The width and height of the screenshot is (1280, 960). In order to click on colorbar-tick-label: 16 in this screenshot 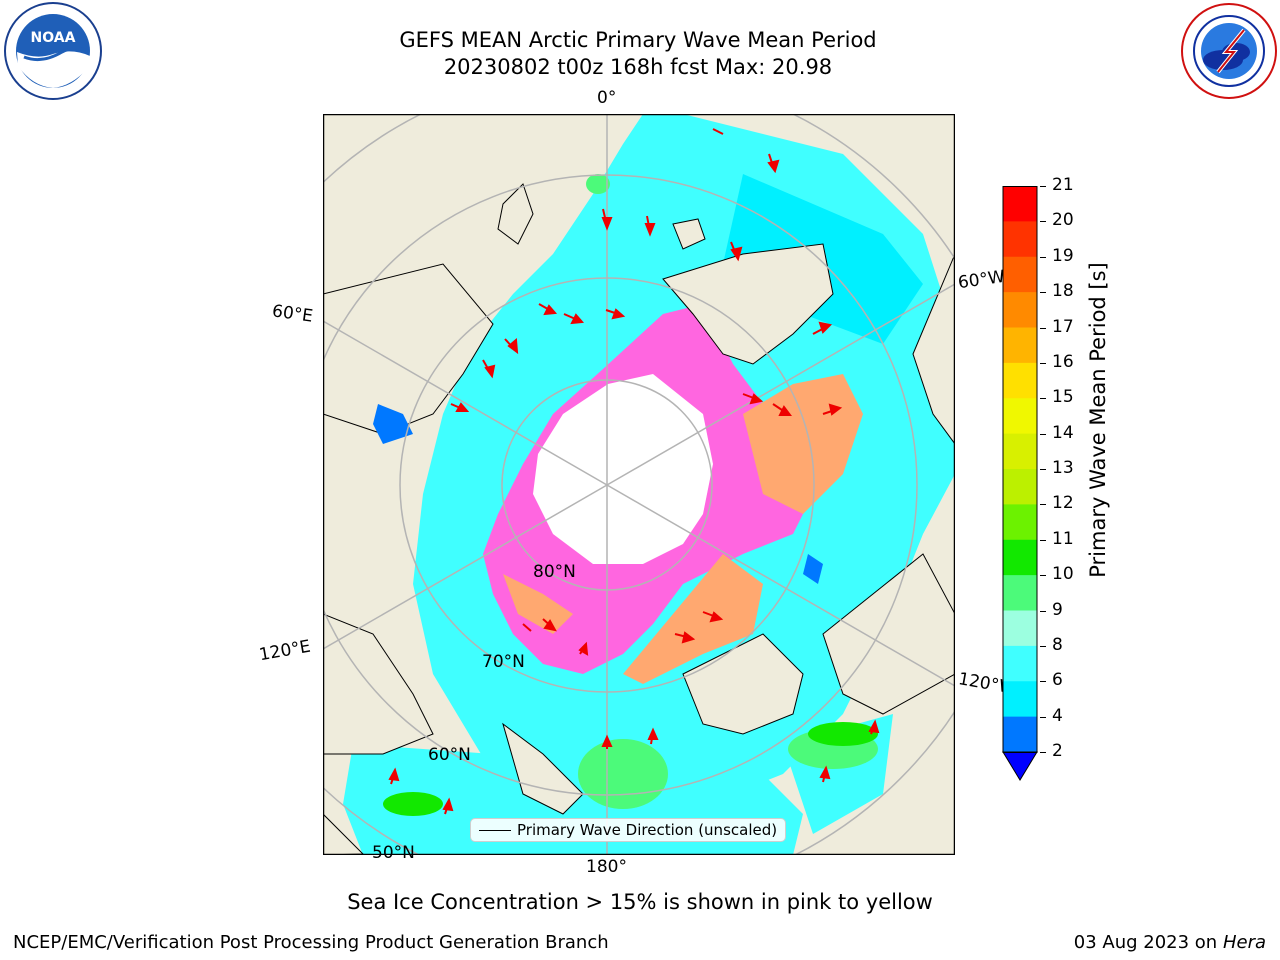, I will do `click(1063, 361)`.